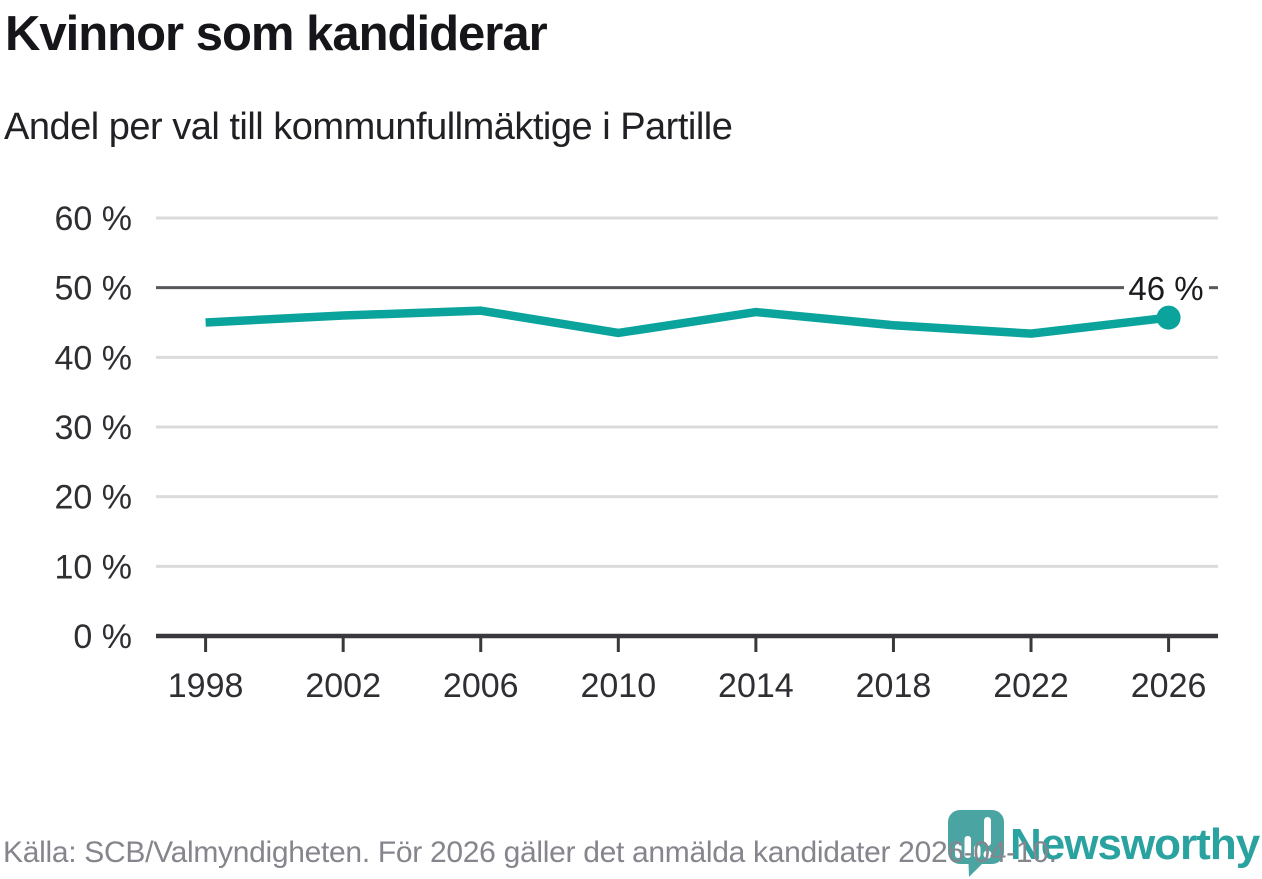 This screenshot has height=879, width=1262. What do you see at coordinates (1169, 686) in the screenshot?
I see `x-axis-tick-label: 2026` at bounding box center [1169, 686].